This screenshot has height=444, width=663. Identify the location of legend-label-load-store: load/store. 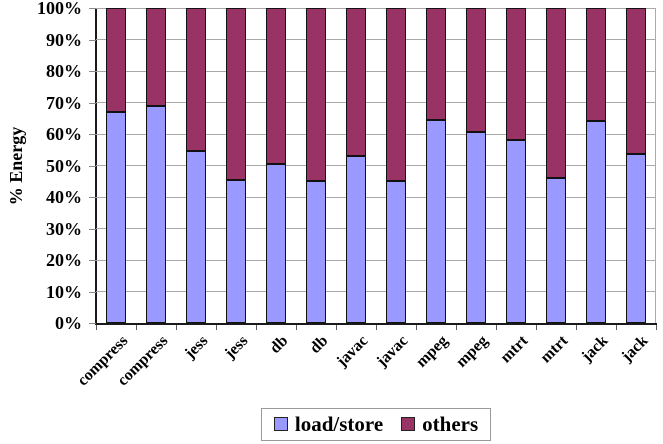
(339, 424).